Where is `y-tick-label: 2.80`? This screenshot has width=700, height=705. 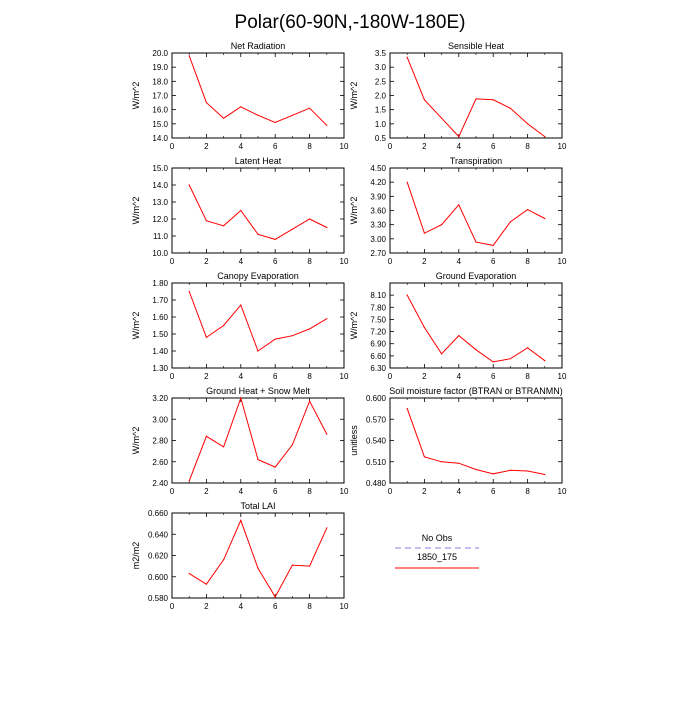
y-tick-label: 2.80 is located at coordinates (160, 441).